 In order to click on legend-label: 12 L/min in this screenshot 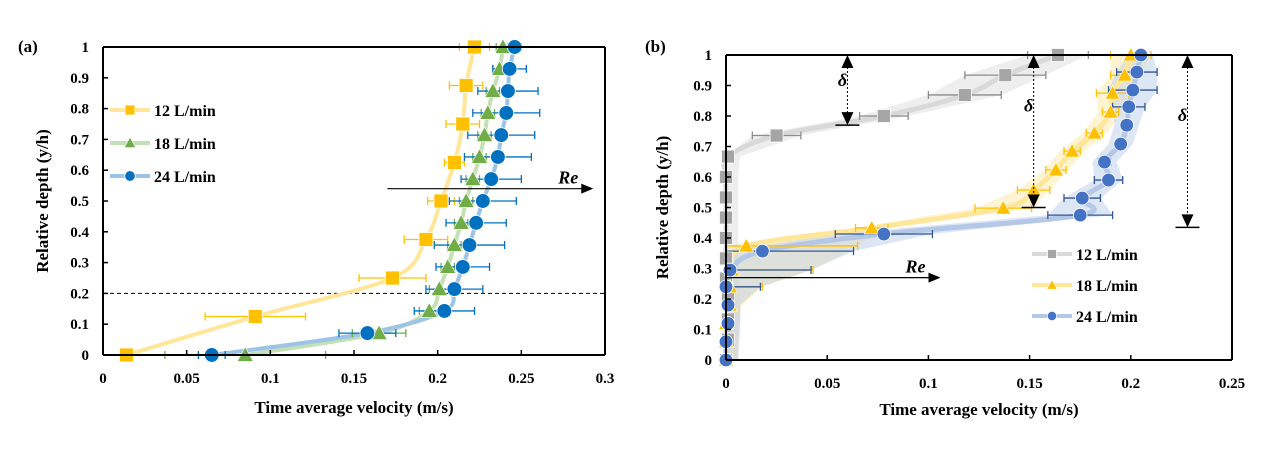, I will do `click(1107, 255)`.